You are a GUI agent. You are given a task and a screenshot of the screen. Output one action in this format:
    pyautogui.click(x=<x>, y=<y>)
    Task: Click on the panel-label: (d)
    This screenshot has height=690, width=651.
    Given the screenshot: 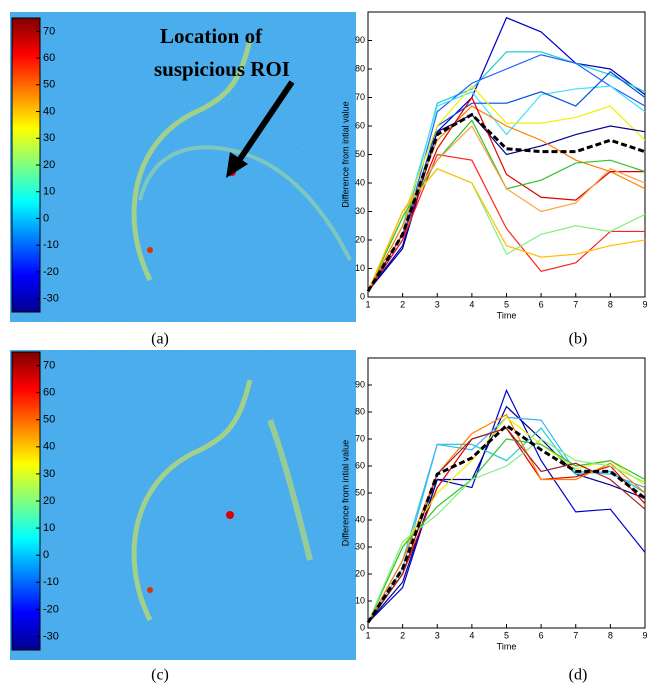 What is the action you would take?
    pyautogui.click(x=578, y=675)
    